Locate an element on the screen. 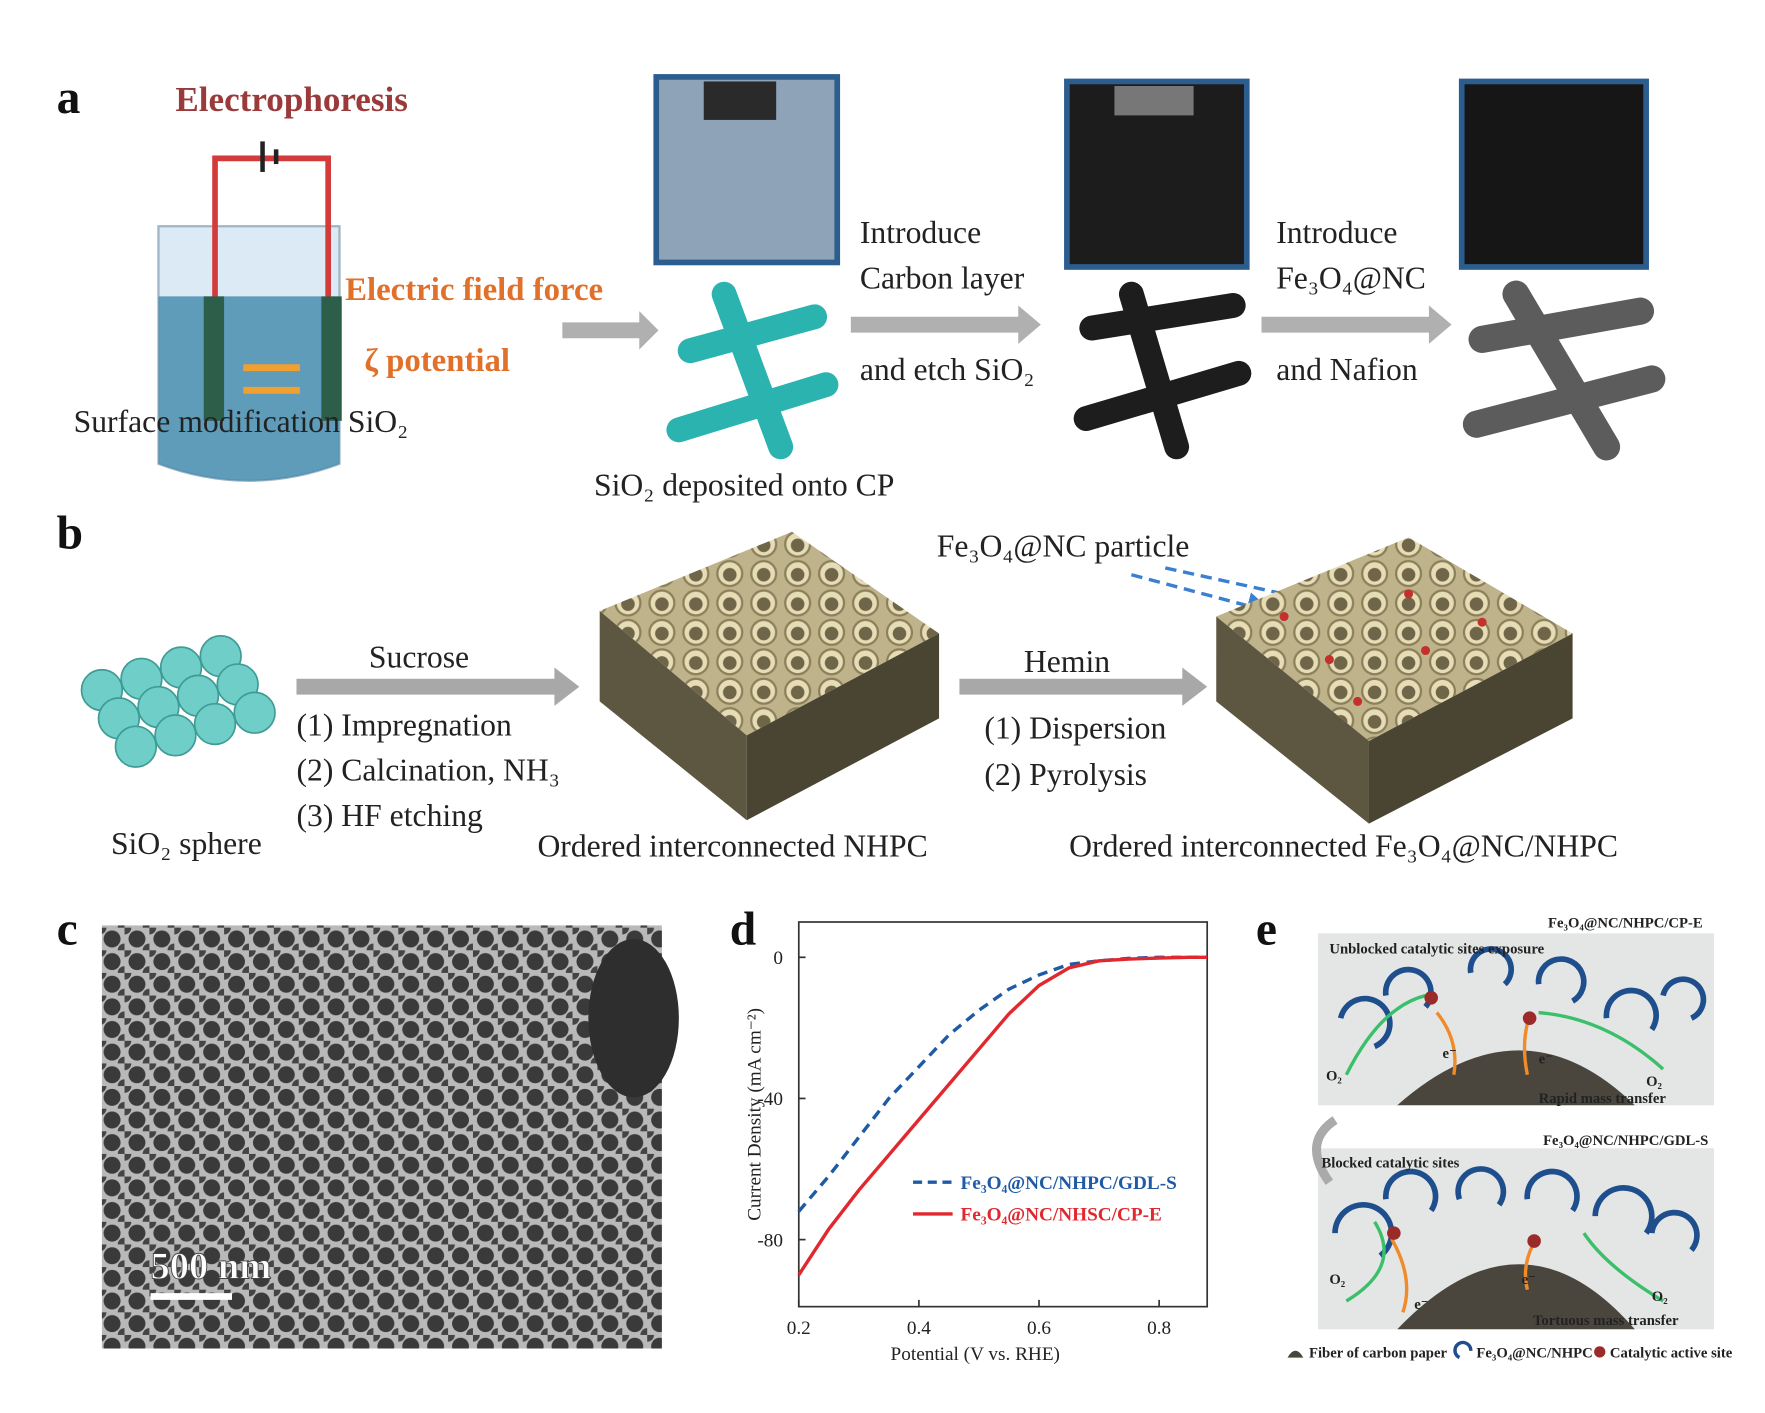  caption: Surface modification SiO₂ is located at coordinates (241, 421).